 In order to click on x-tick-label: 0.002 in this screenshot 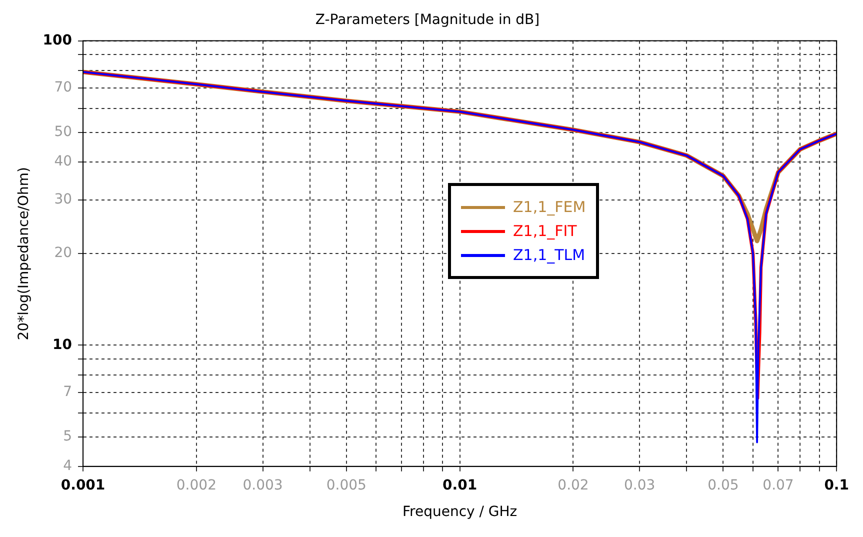, I will do `click(196, 485)`.